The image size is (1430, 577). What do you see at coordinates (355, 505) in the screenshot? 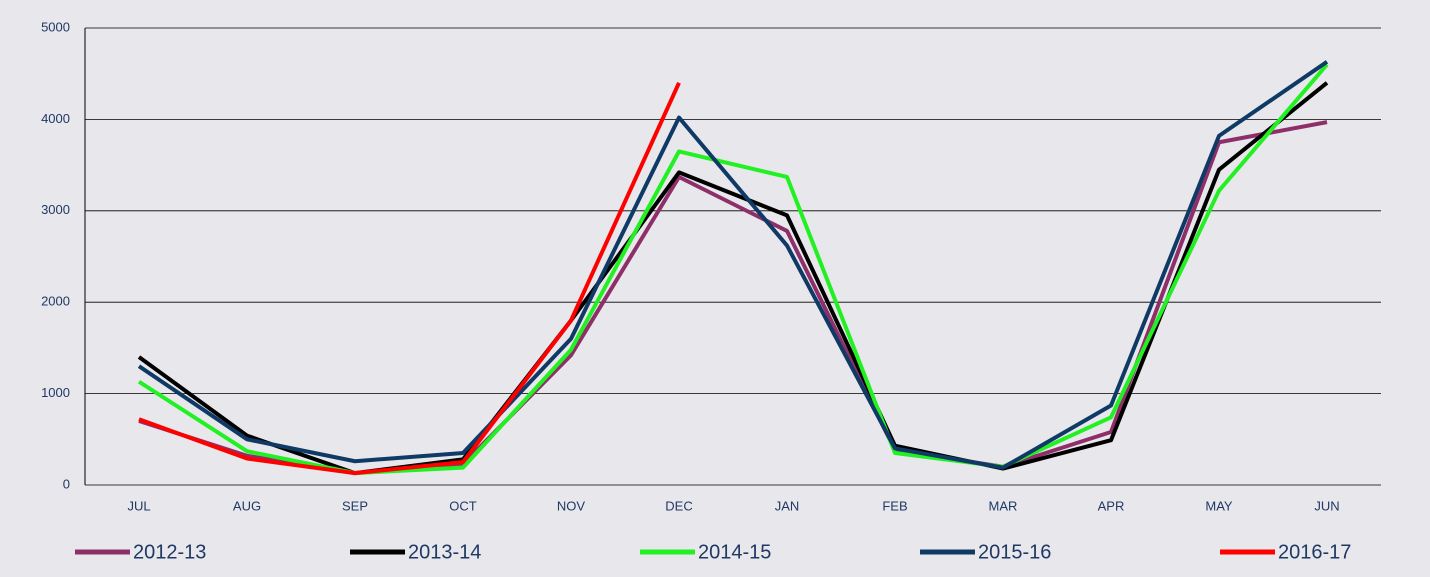
I see `x-tick-label: SEP` at bounding box center [355, 505].